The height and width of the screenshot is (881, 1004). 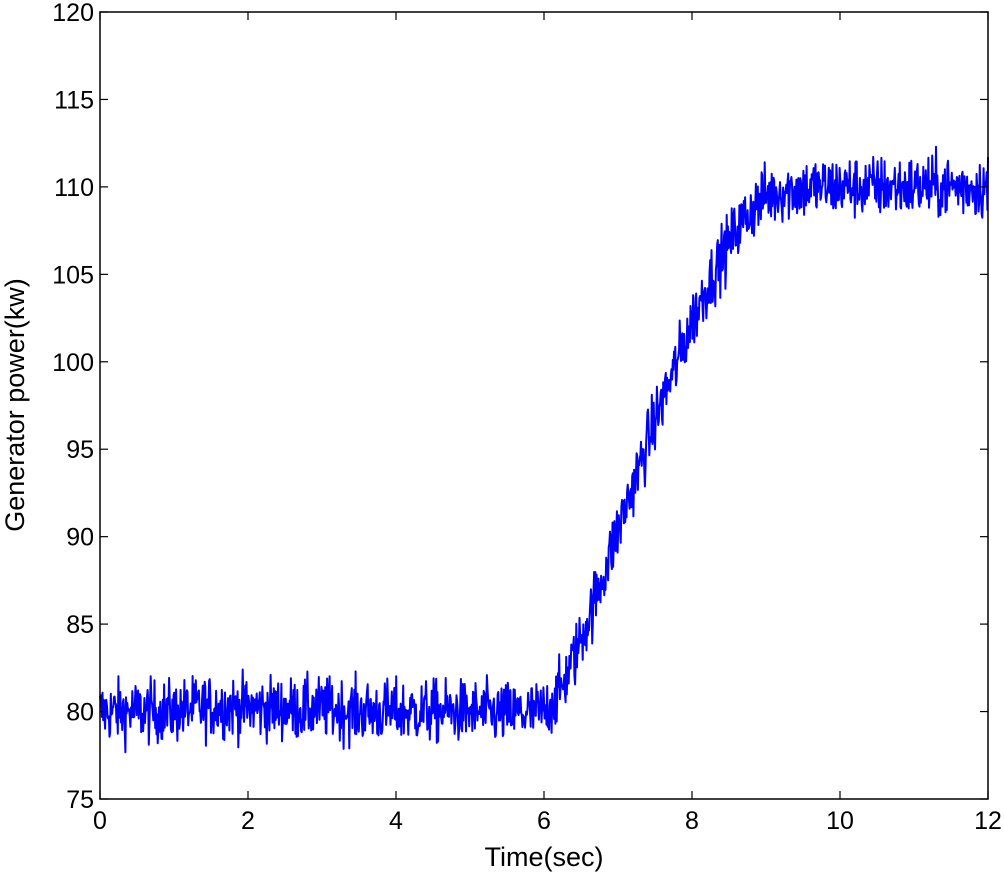 What do you see at coordinates (15, 405) in the screenshot?
I see `y-axis-title: Generator power(kw)` at bounding box center [15, 405].